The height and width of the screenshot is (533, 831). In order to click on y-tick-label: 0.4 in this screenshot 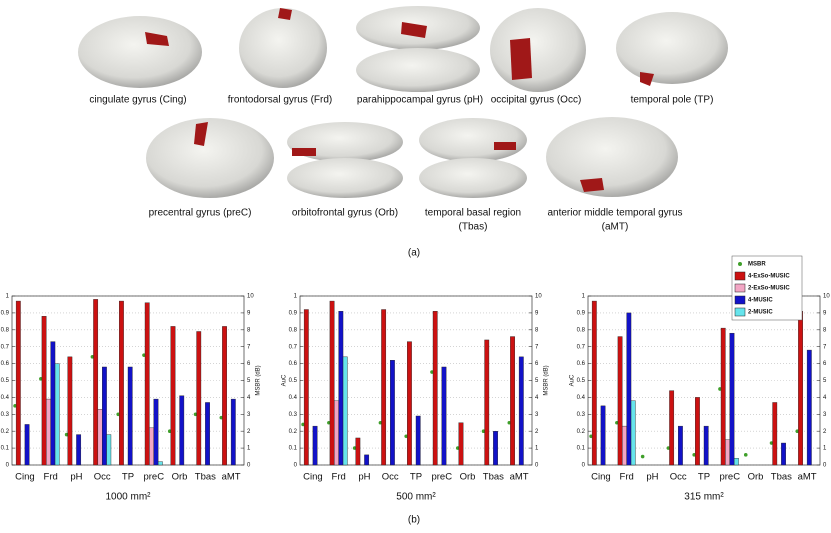, I will do `click(5, 398)`.